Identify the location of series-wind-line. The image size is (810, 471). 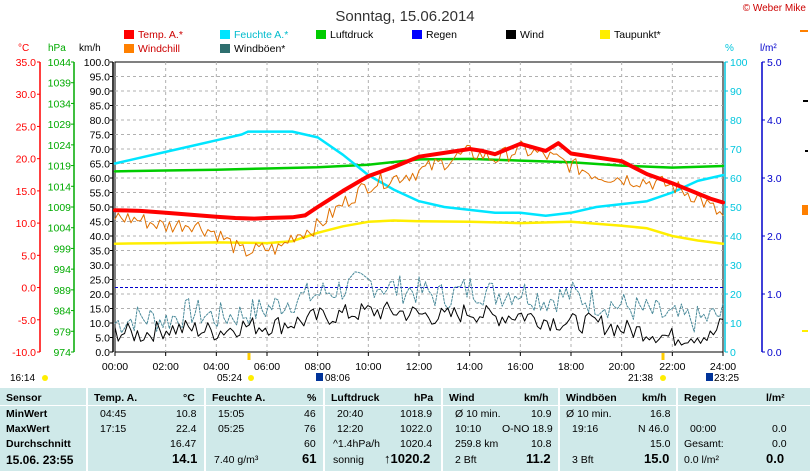
(419, 323).